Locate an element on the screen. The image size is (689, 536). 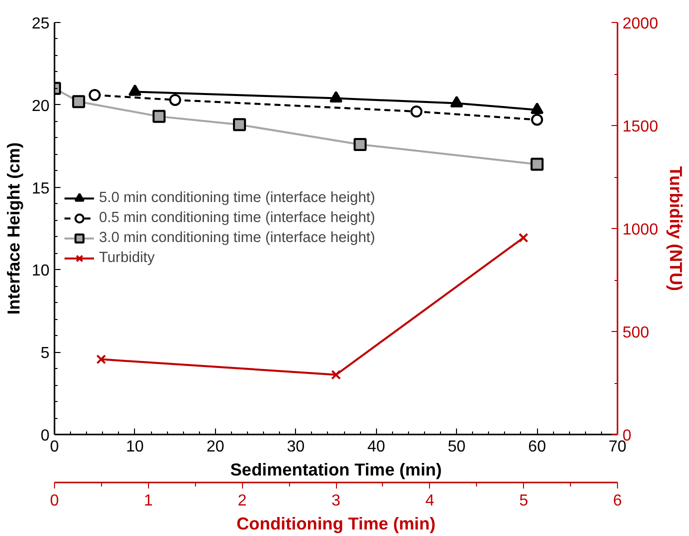
x2-tick-label: 1 is located at coordinates (148, 501).